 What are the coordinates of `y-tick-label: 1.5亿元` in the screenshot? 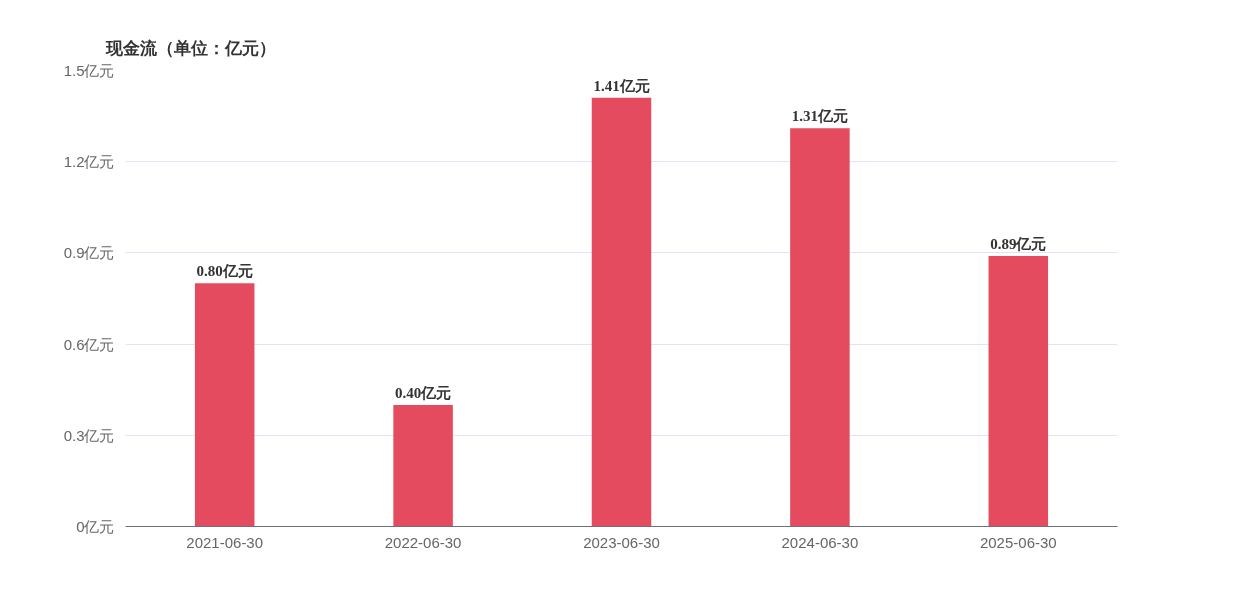 It's located at (89, 70).